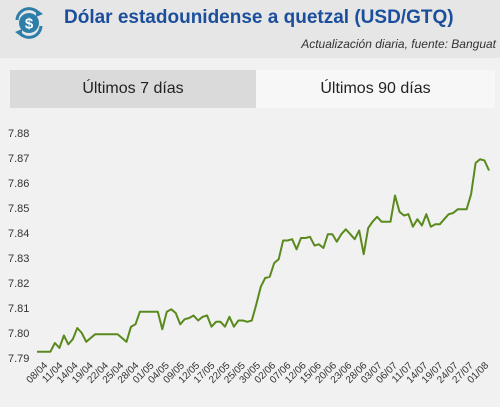 The height and width of the screenshot is (407, 500). I want to click on y-tick-label: 7.86, so click(18, 184).